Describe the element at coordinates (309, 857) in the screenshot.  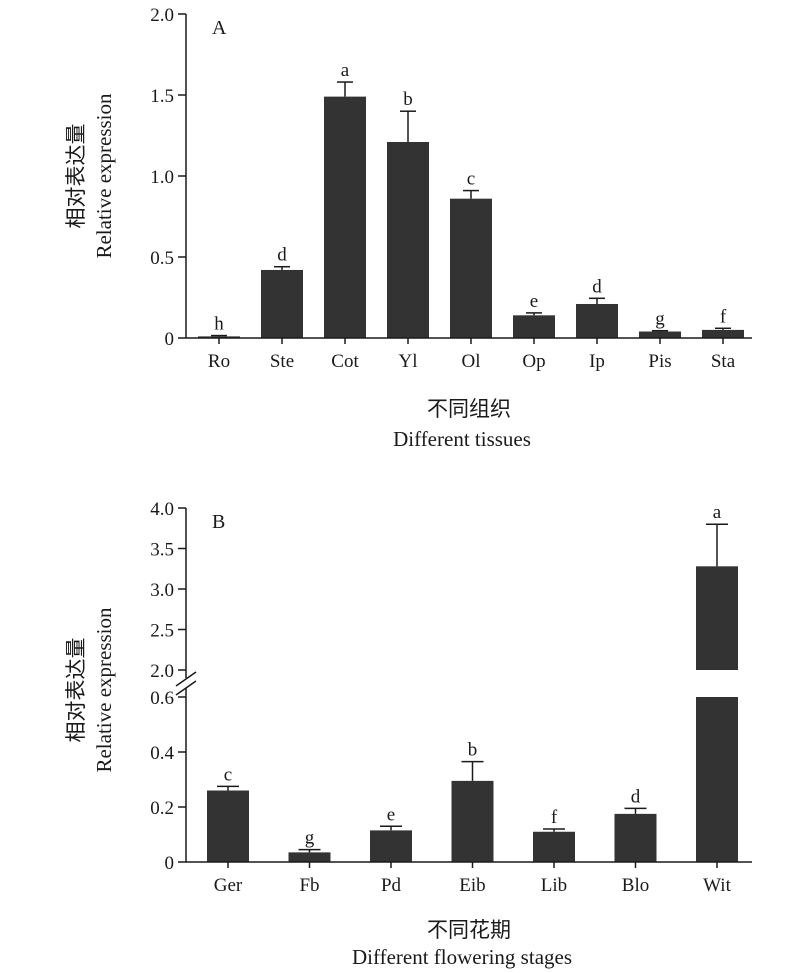
I see `panel-b-bar-fb` at that location.